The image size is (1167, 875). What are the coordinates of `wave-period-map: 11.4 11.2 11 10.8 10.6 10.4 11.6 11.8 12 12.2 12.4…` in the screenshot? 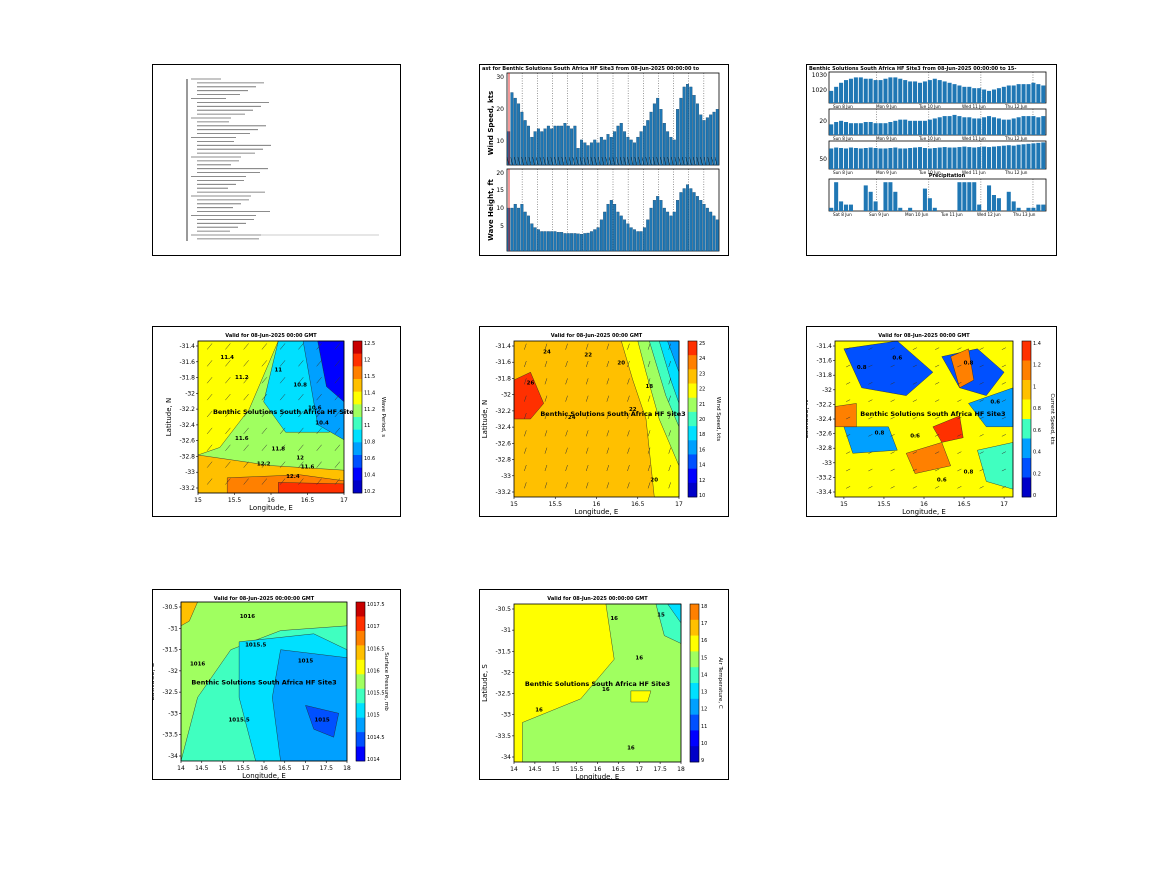 It's located at (275, 422).